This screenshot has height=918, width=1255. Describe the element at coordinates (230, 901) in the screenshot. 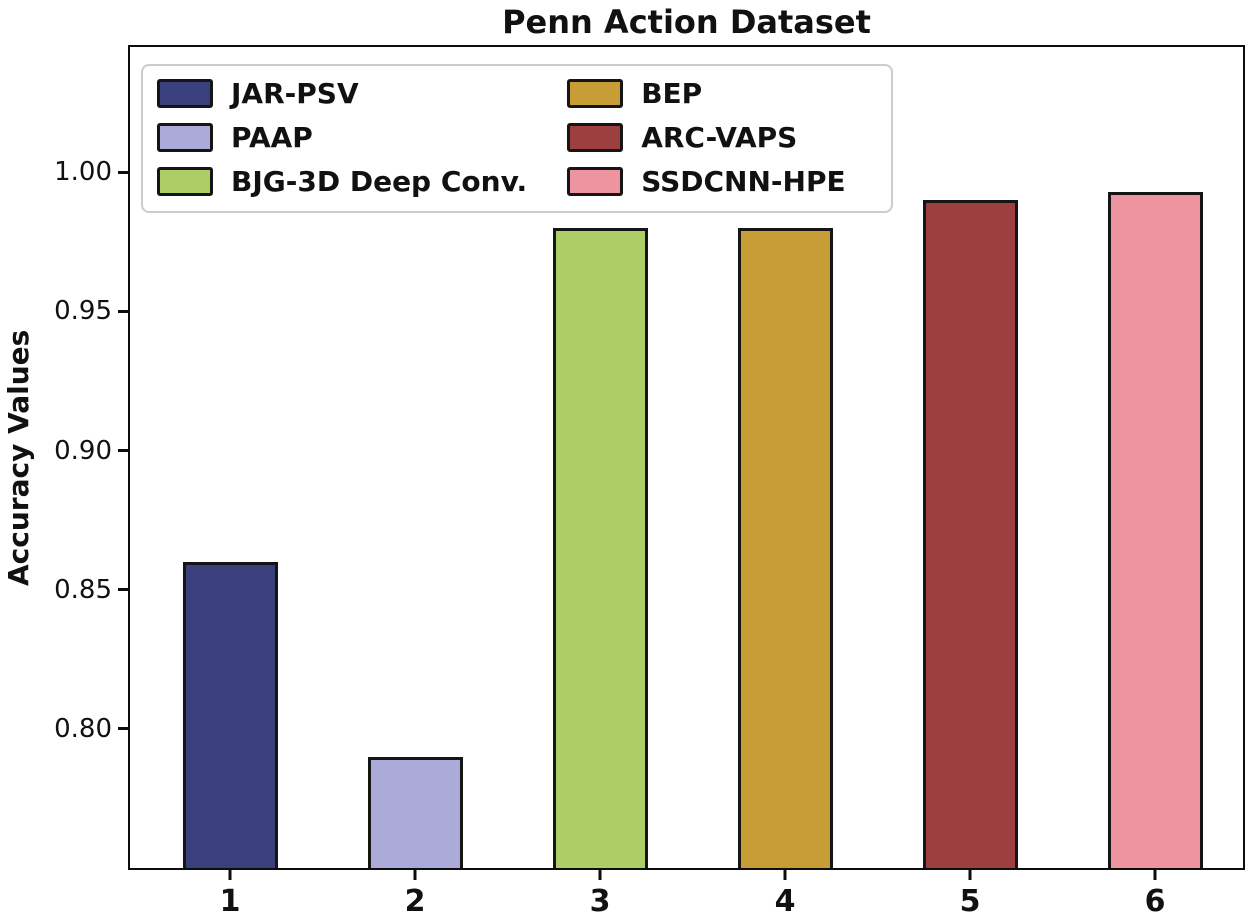

I see `x-tick-label-1: 1` at that location.